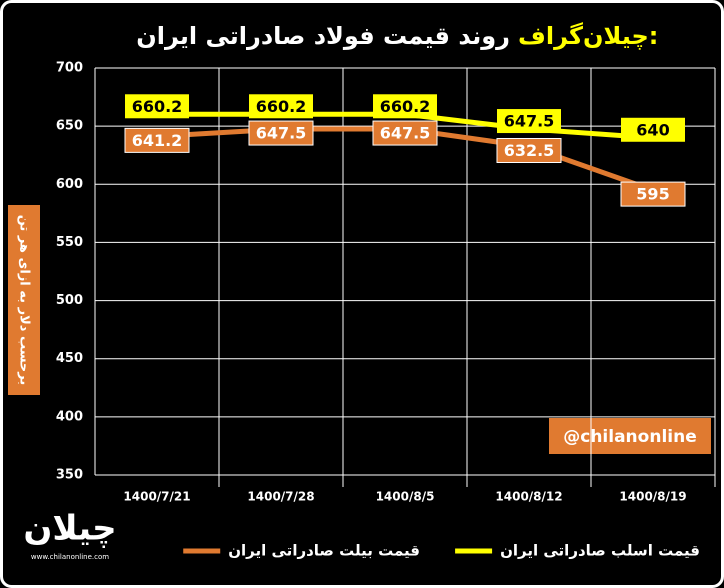  I want to click on watermark: @chilanonline, so click(629, 437).